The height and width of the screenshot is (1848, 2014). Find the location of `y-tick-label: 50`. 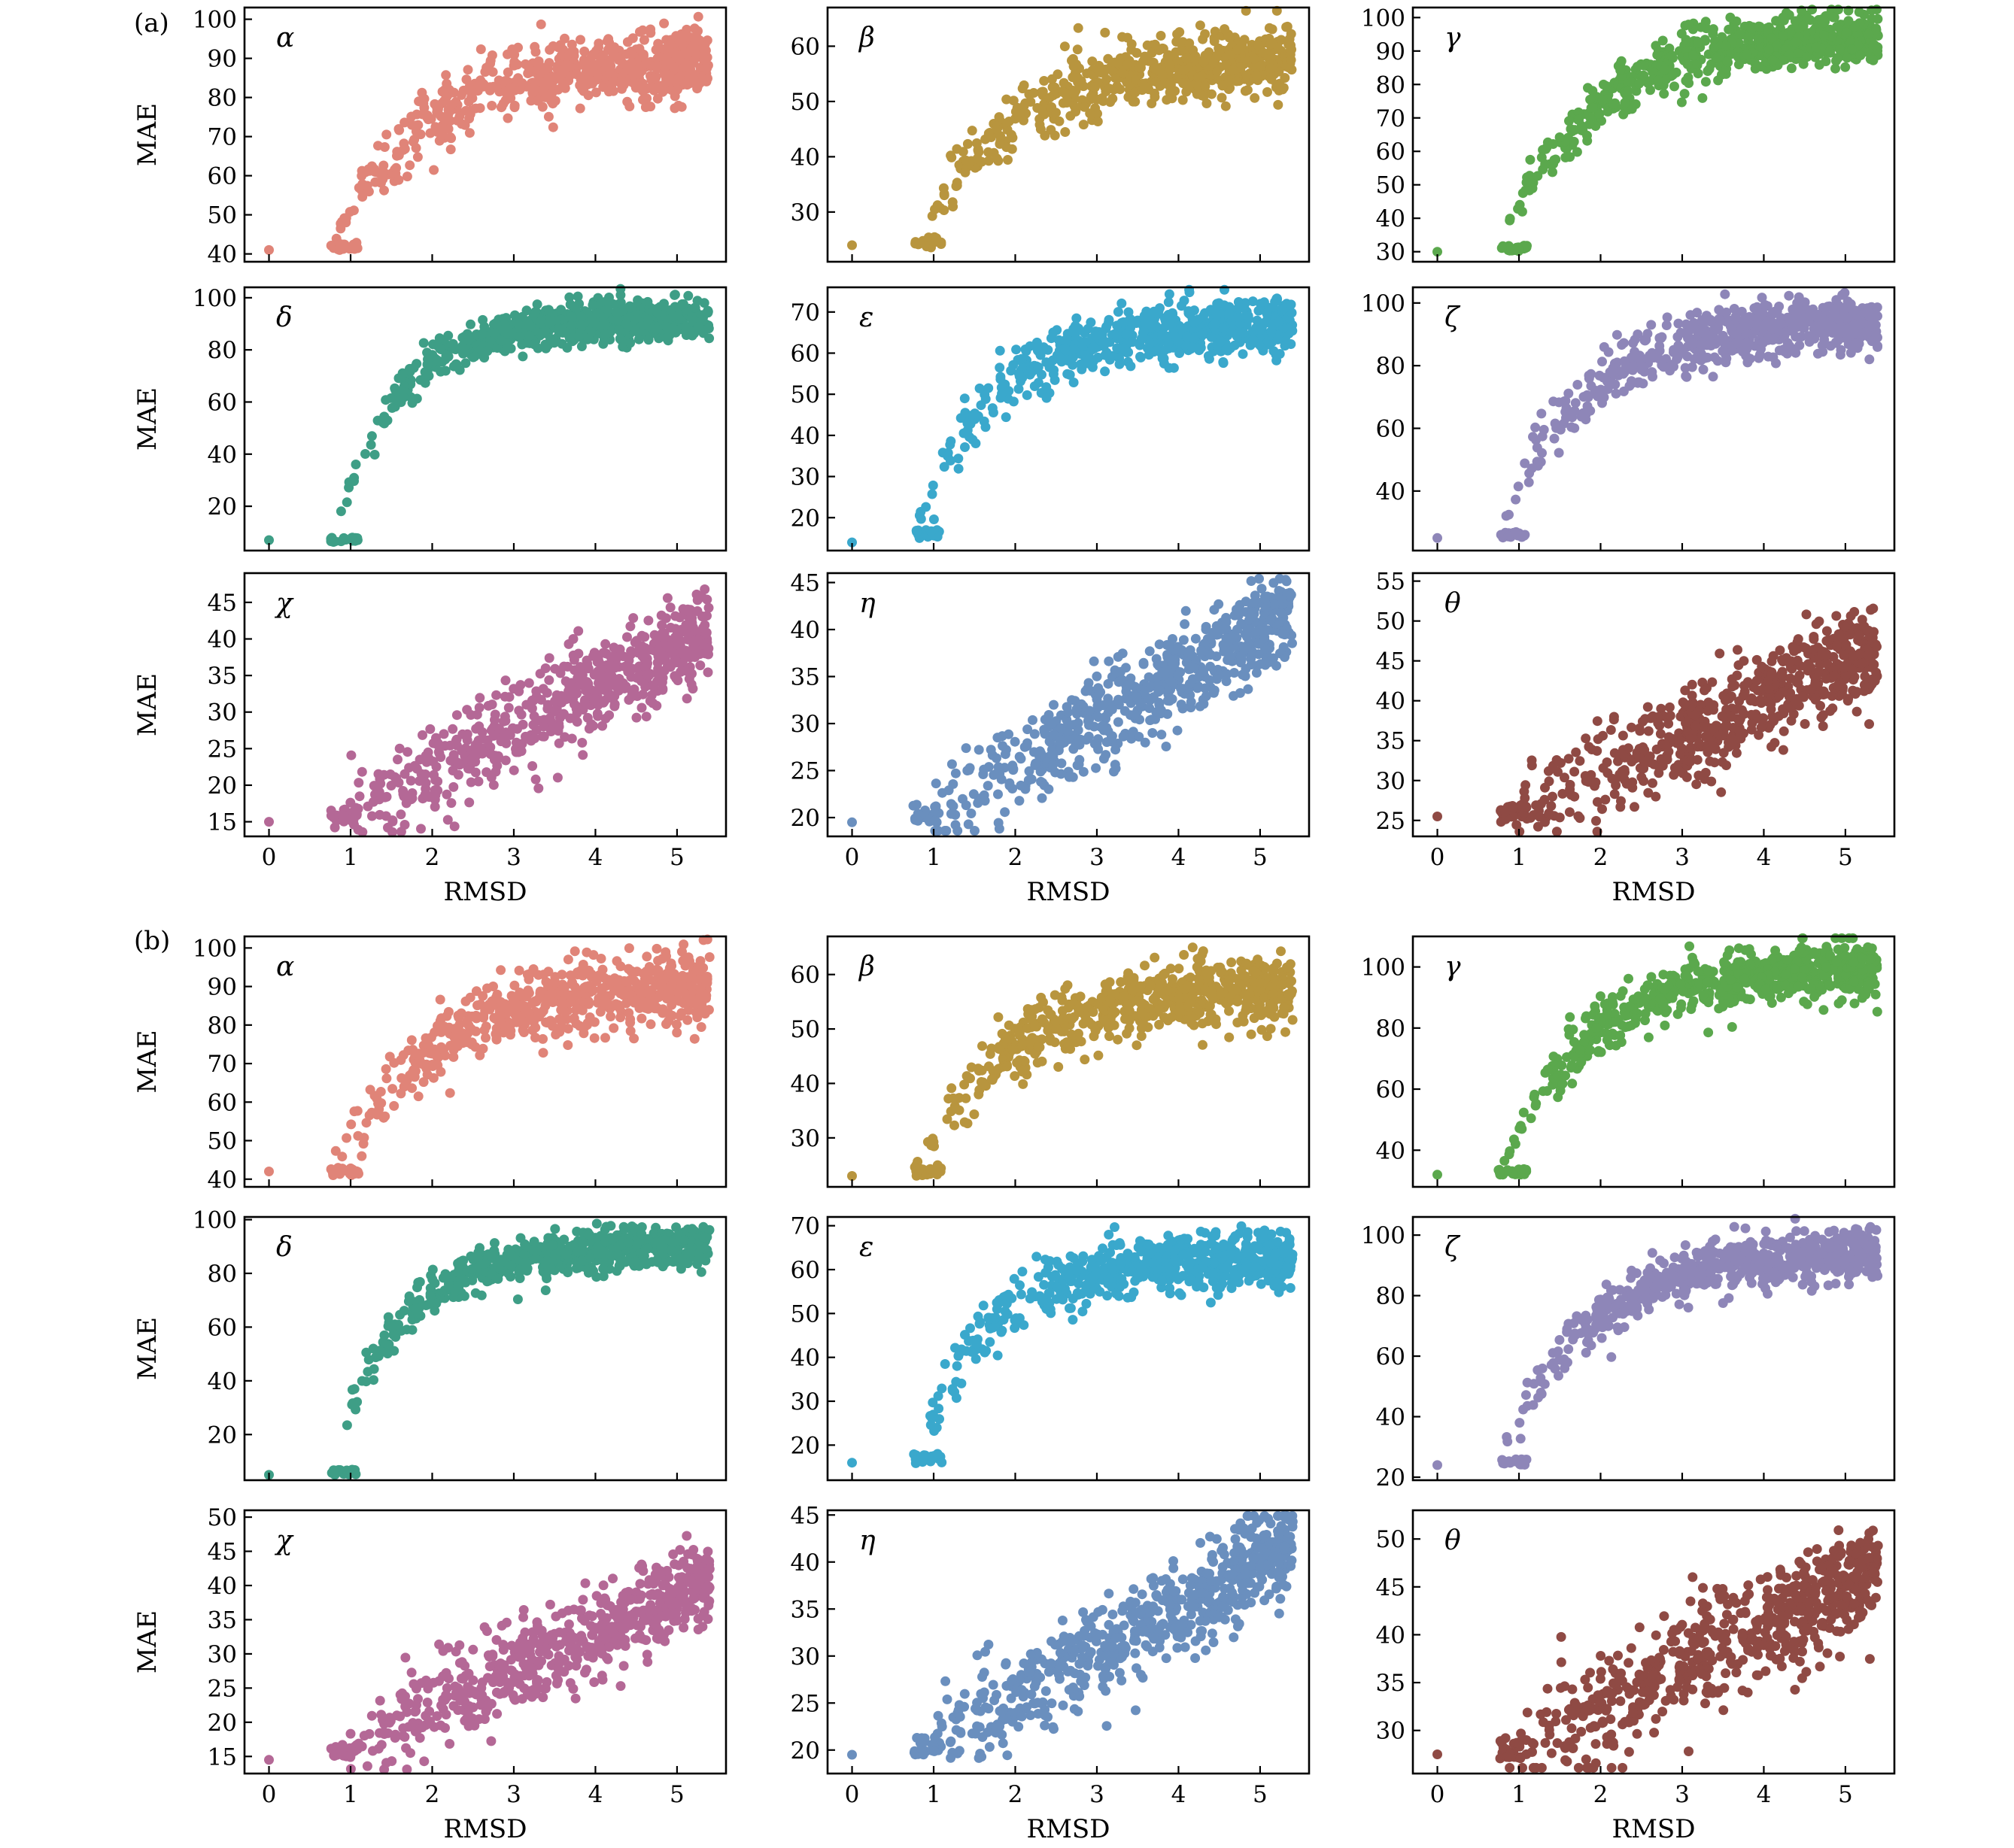

y-tick-label: 50 is located at coordinates (222, 215).